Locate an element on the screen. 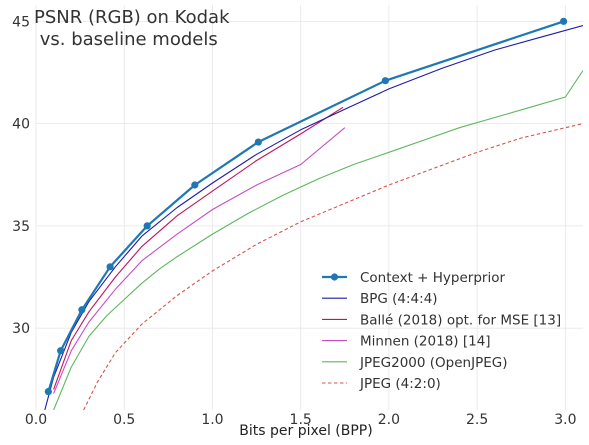  y-tick-label-1: 35 is located at coordinates (21, 227).